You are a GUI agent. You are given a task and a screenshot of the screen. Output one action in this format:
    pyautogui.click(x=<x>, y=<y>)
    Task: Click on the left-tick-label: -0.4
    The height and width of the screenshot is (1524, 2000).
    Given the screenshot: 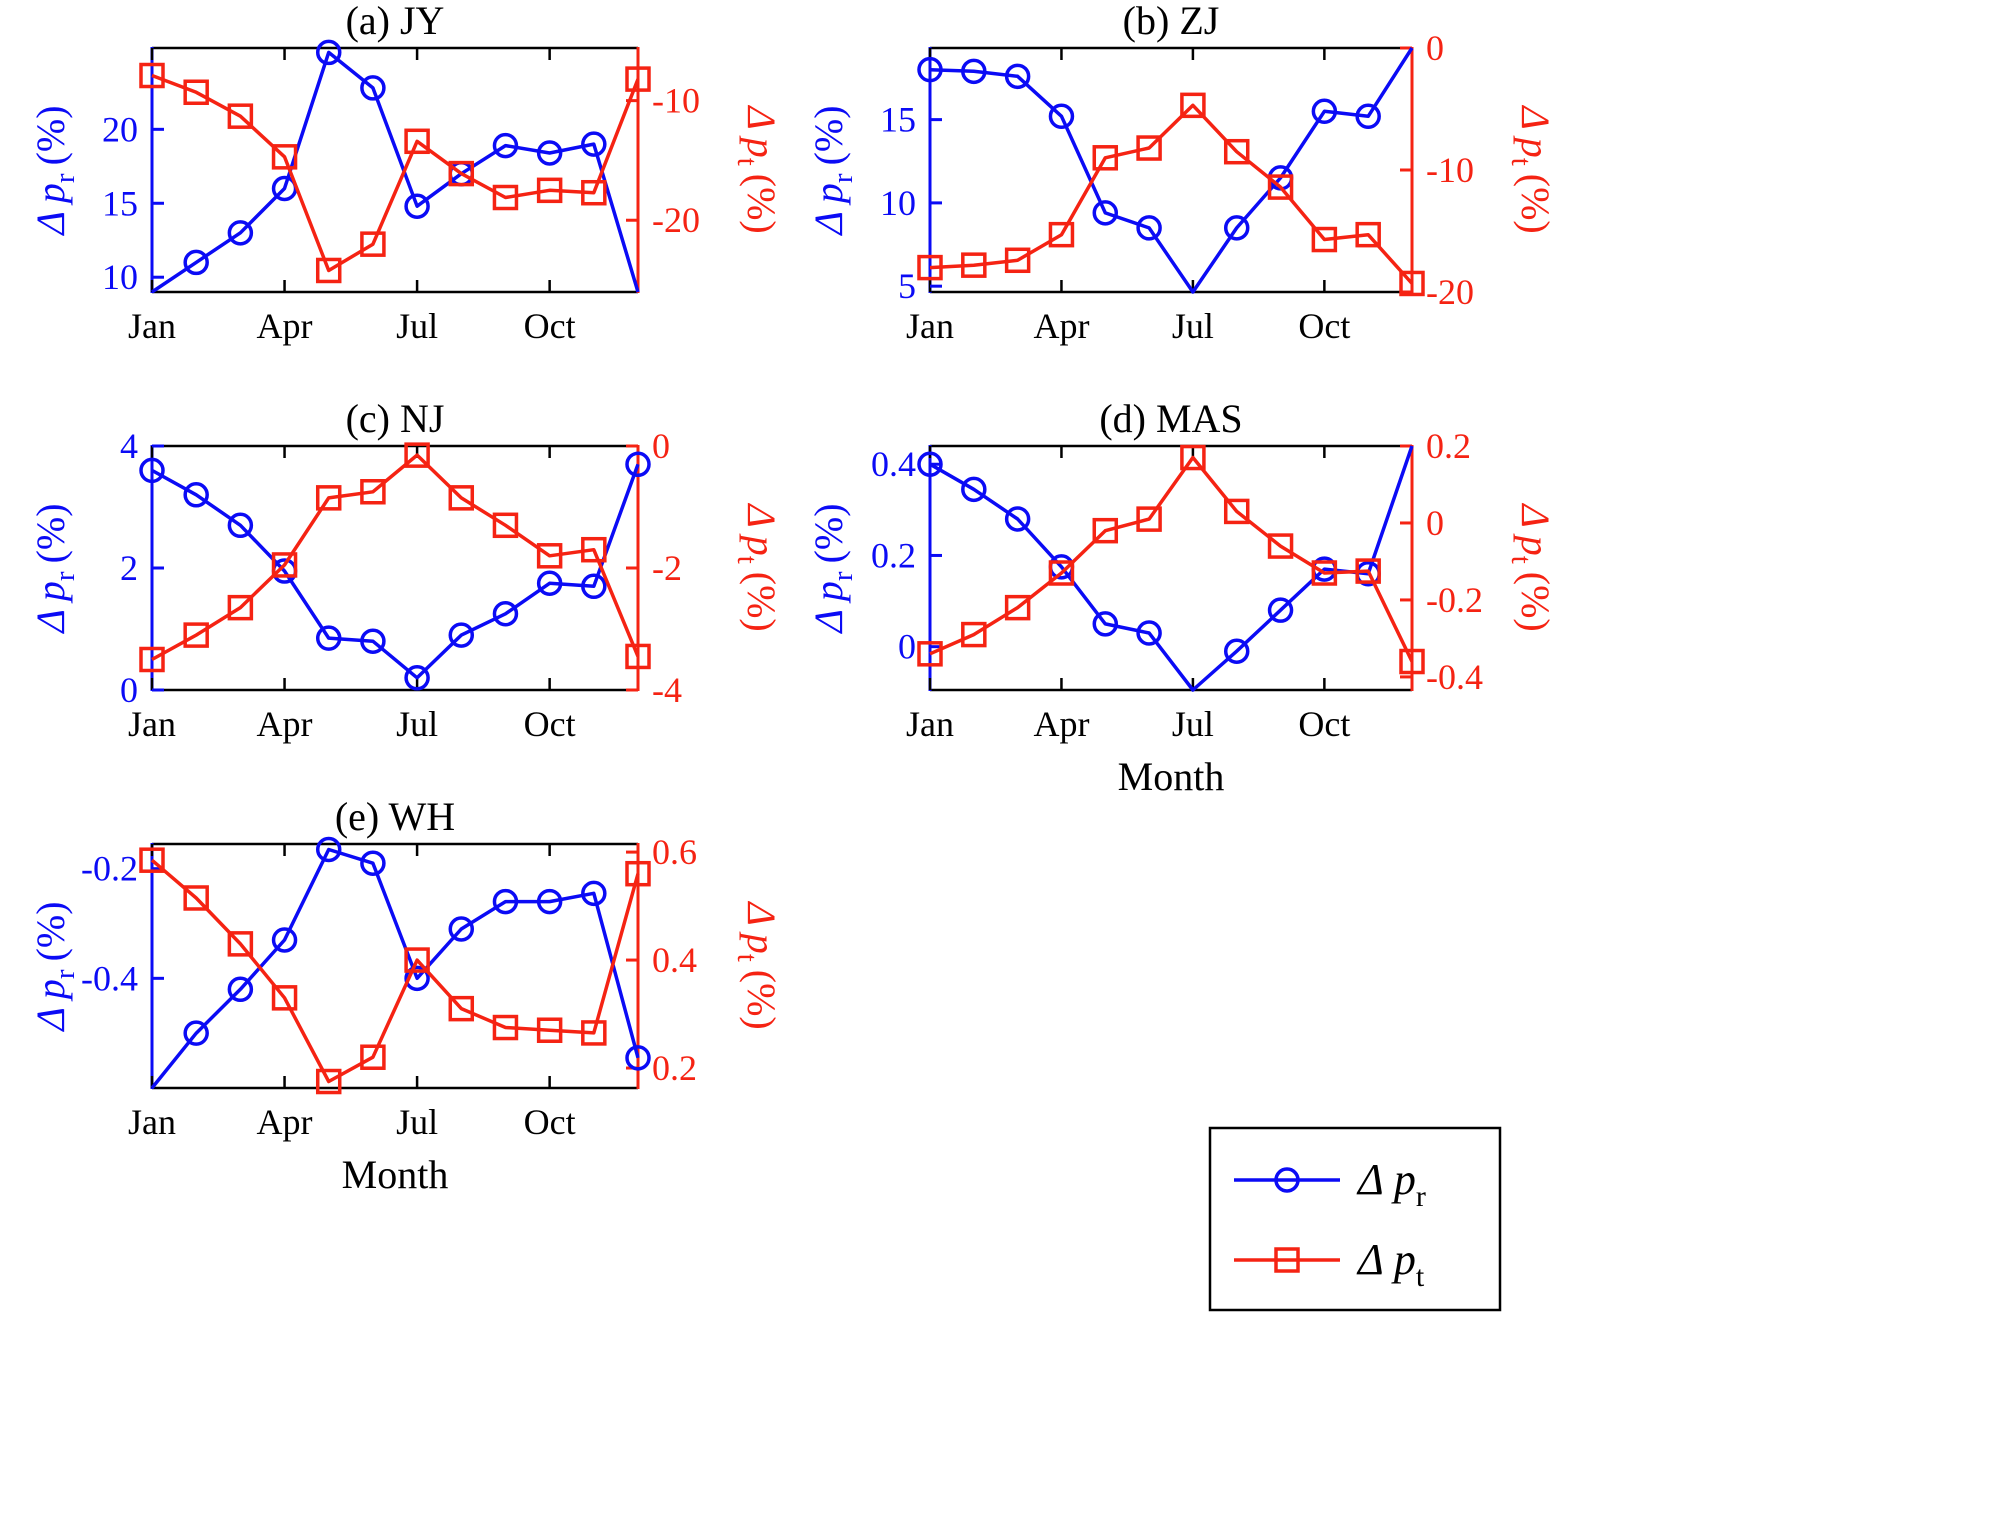 What is the action you would take?
    pyautogui.click(x=109, y=978)
    